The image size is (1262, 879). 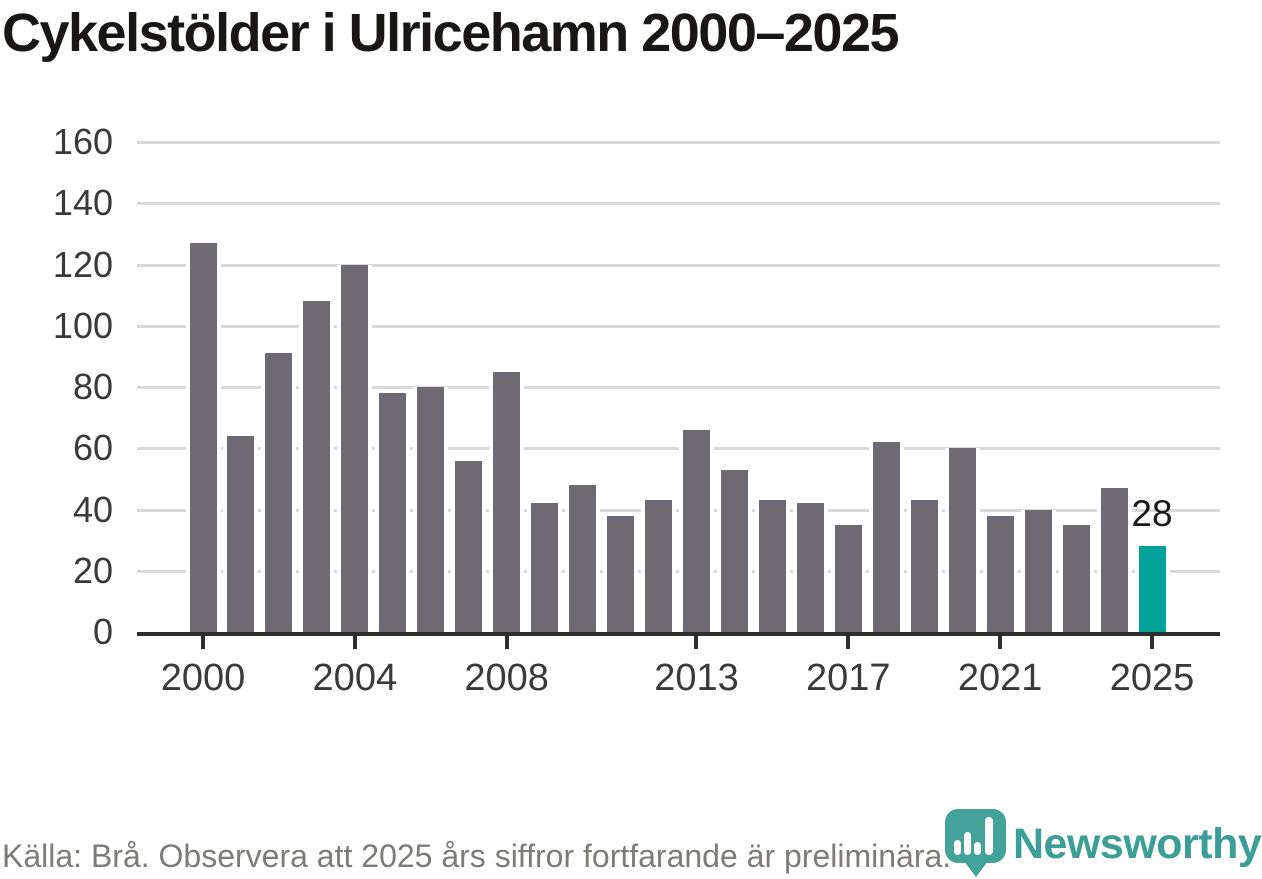 What do you see at coordinates (924, 566) in the screenshot?
I see `bar-2019` at bounding box center [924, 566].